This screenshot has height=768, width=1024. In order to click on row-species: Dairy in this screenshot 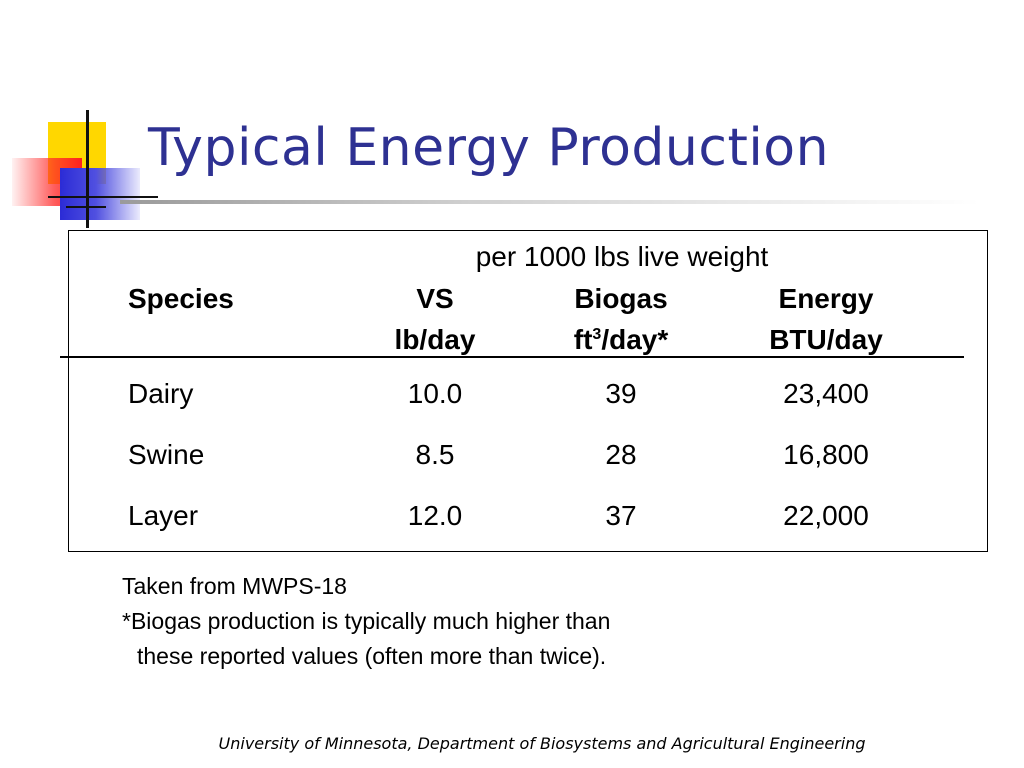, I will do `click(161, 393)`.